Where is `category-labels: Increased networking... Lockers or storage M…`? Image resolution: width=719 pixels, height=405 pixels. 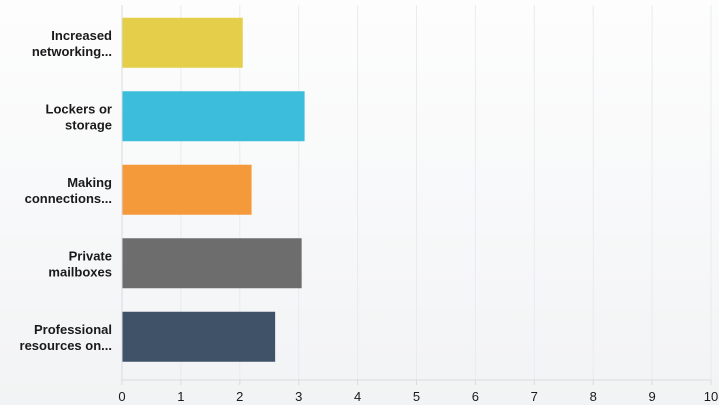
category-labels: Increased networking... Lockers or storage M… is located at coordinates (66, 190).